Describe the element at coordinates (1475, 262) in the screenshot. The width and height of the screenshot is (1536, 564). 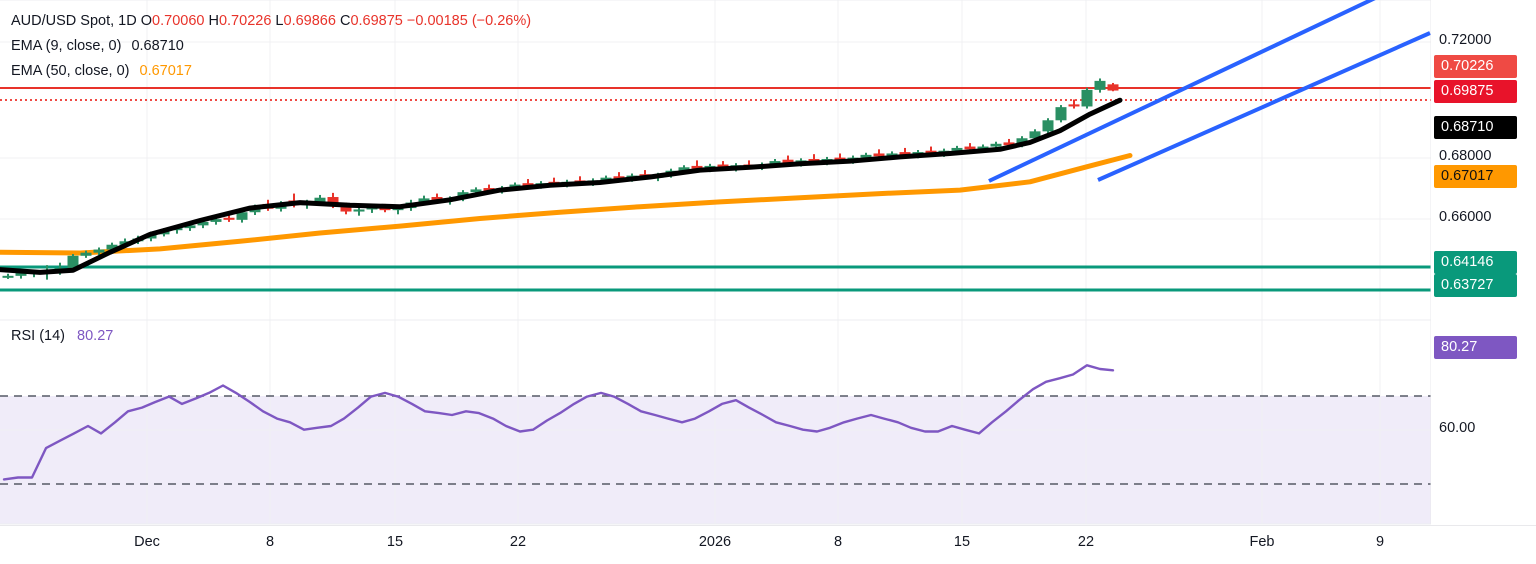
I see `support-1-badge: 0.64146` at that location.